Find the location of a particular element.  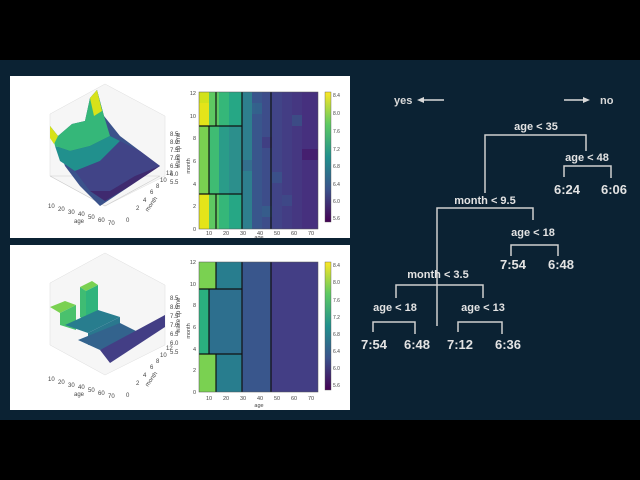

svg-text: 7.6 is located at coordinates (336, 301).